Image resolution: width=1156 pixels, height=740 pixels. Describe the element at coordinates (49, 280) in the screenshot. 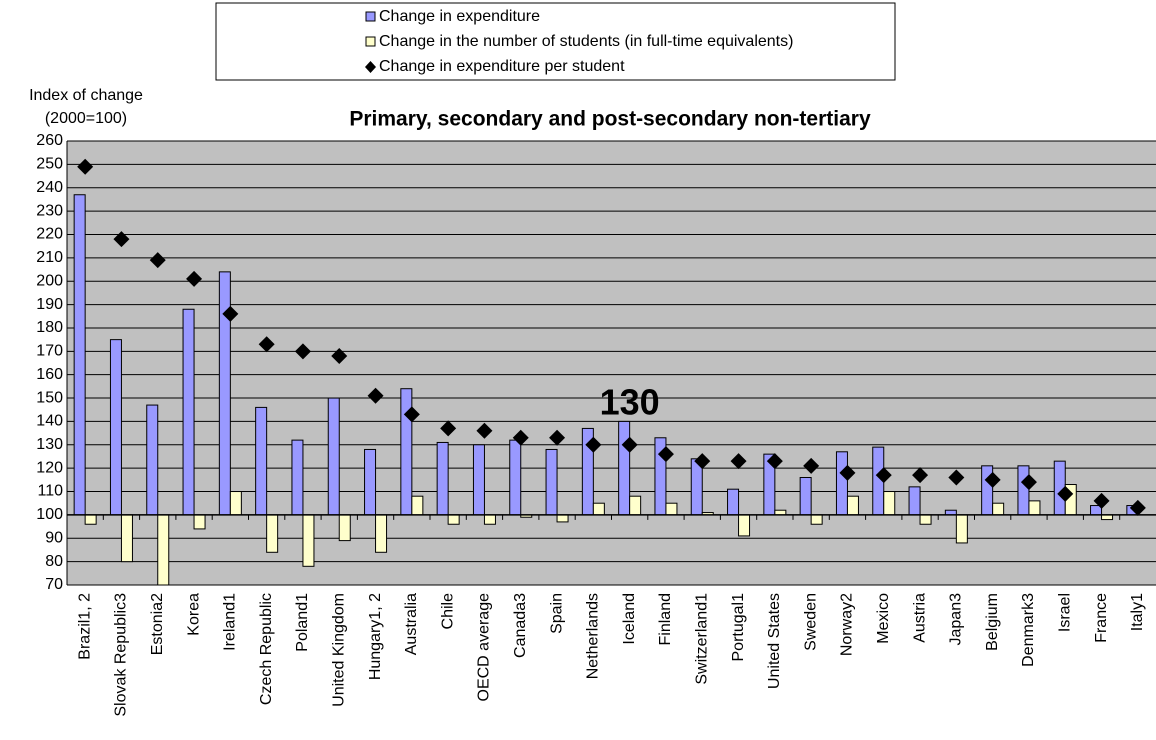

I see `y-tick-label: 200` at that location.